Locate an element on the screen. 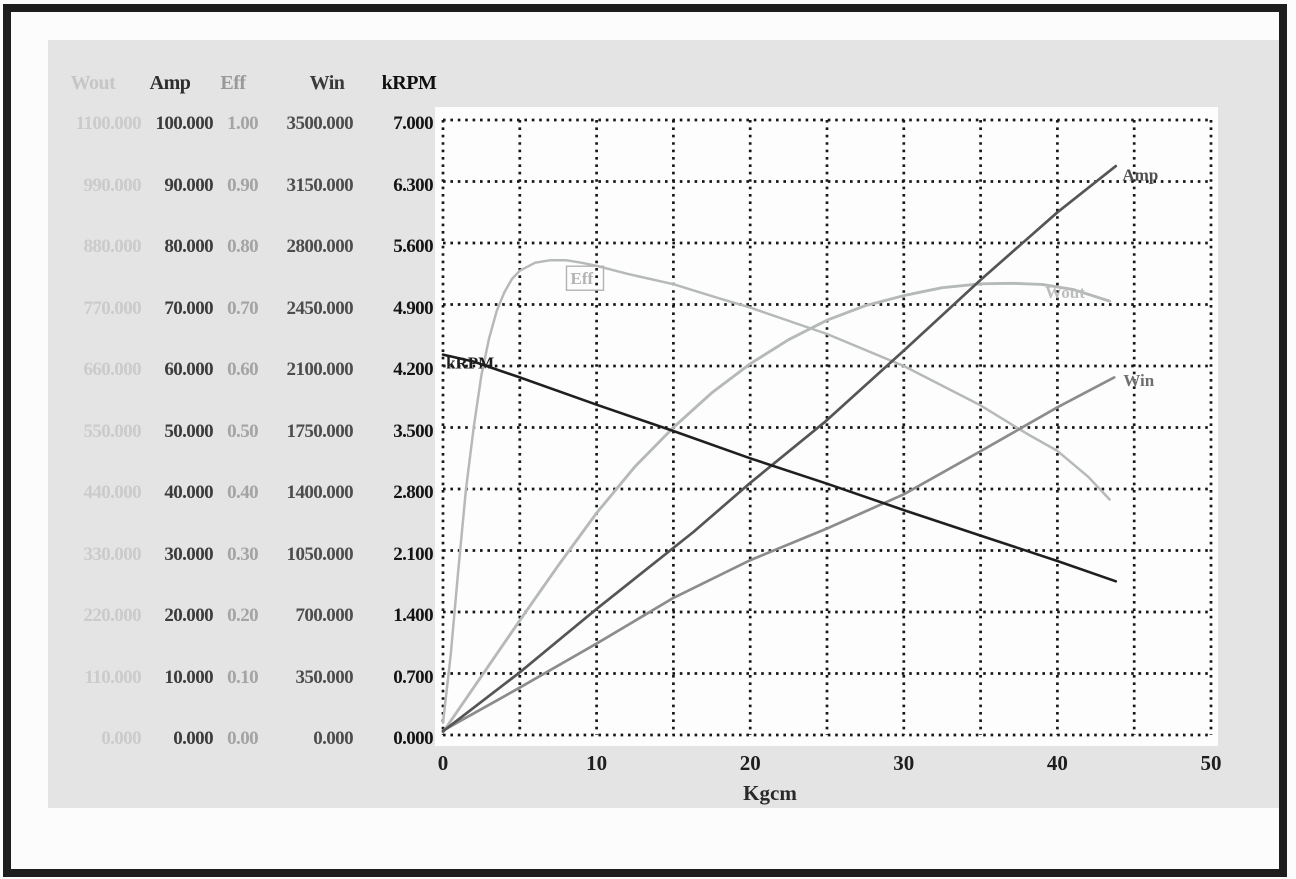 Image resolution: width=1296 pixels, height=879 pixels. axis-value-eff: 1.00 is located at coordinates (242, 123).